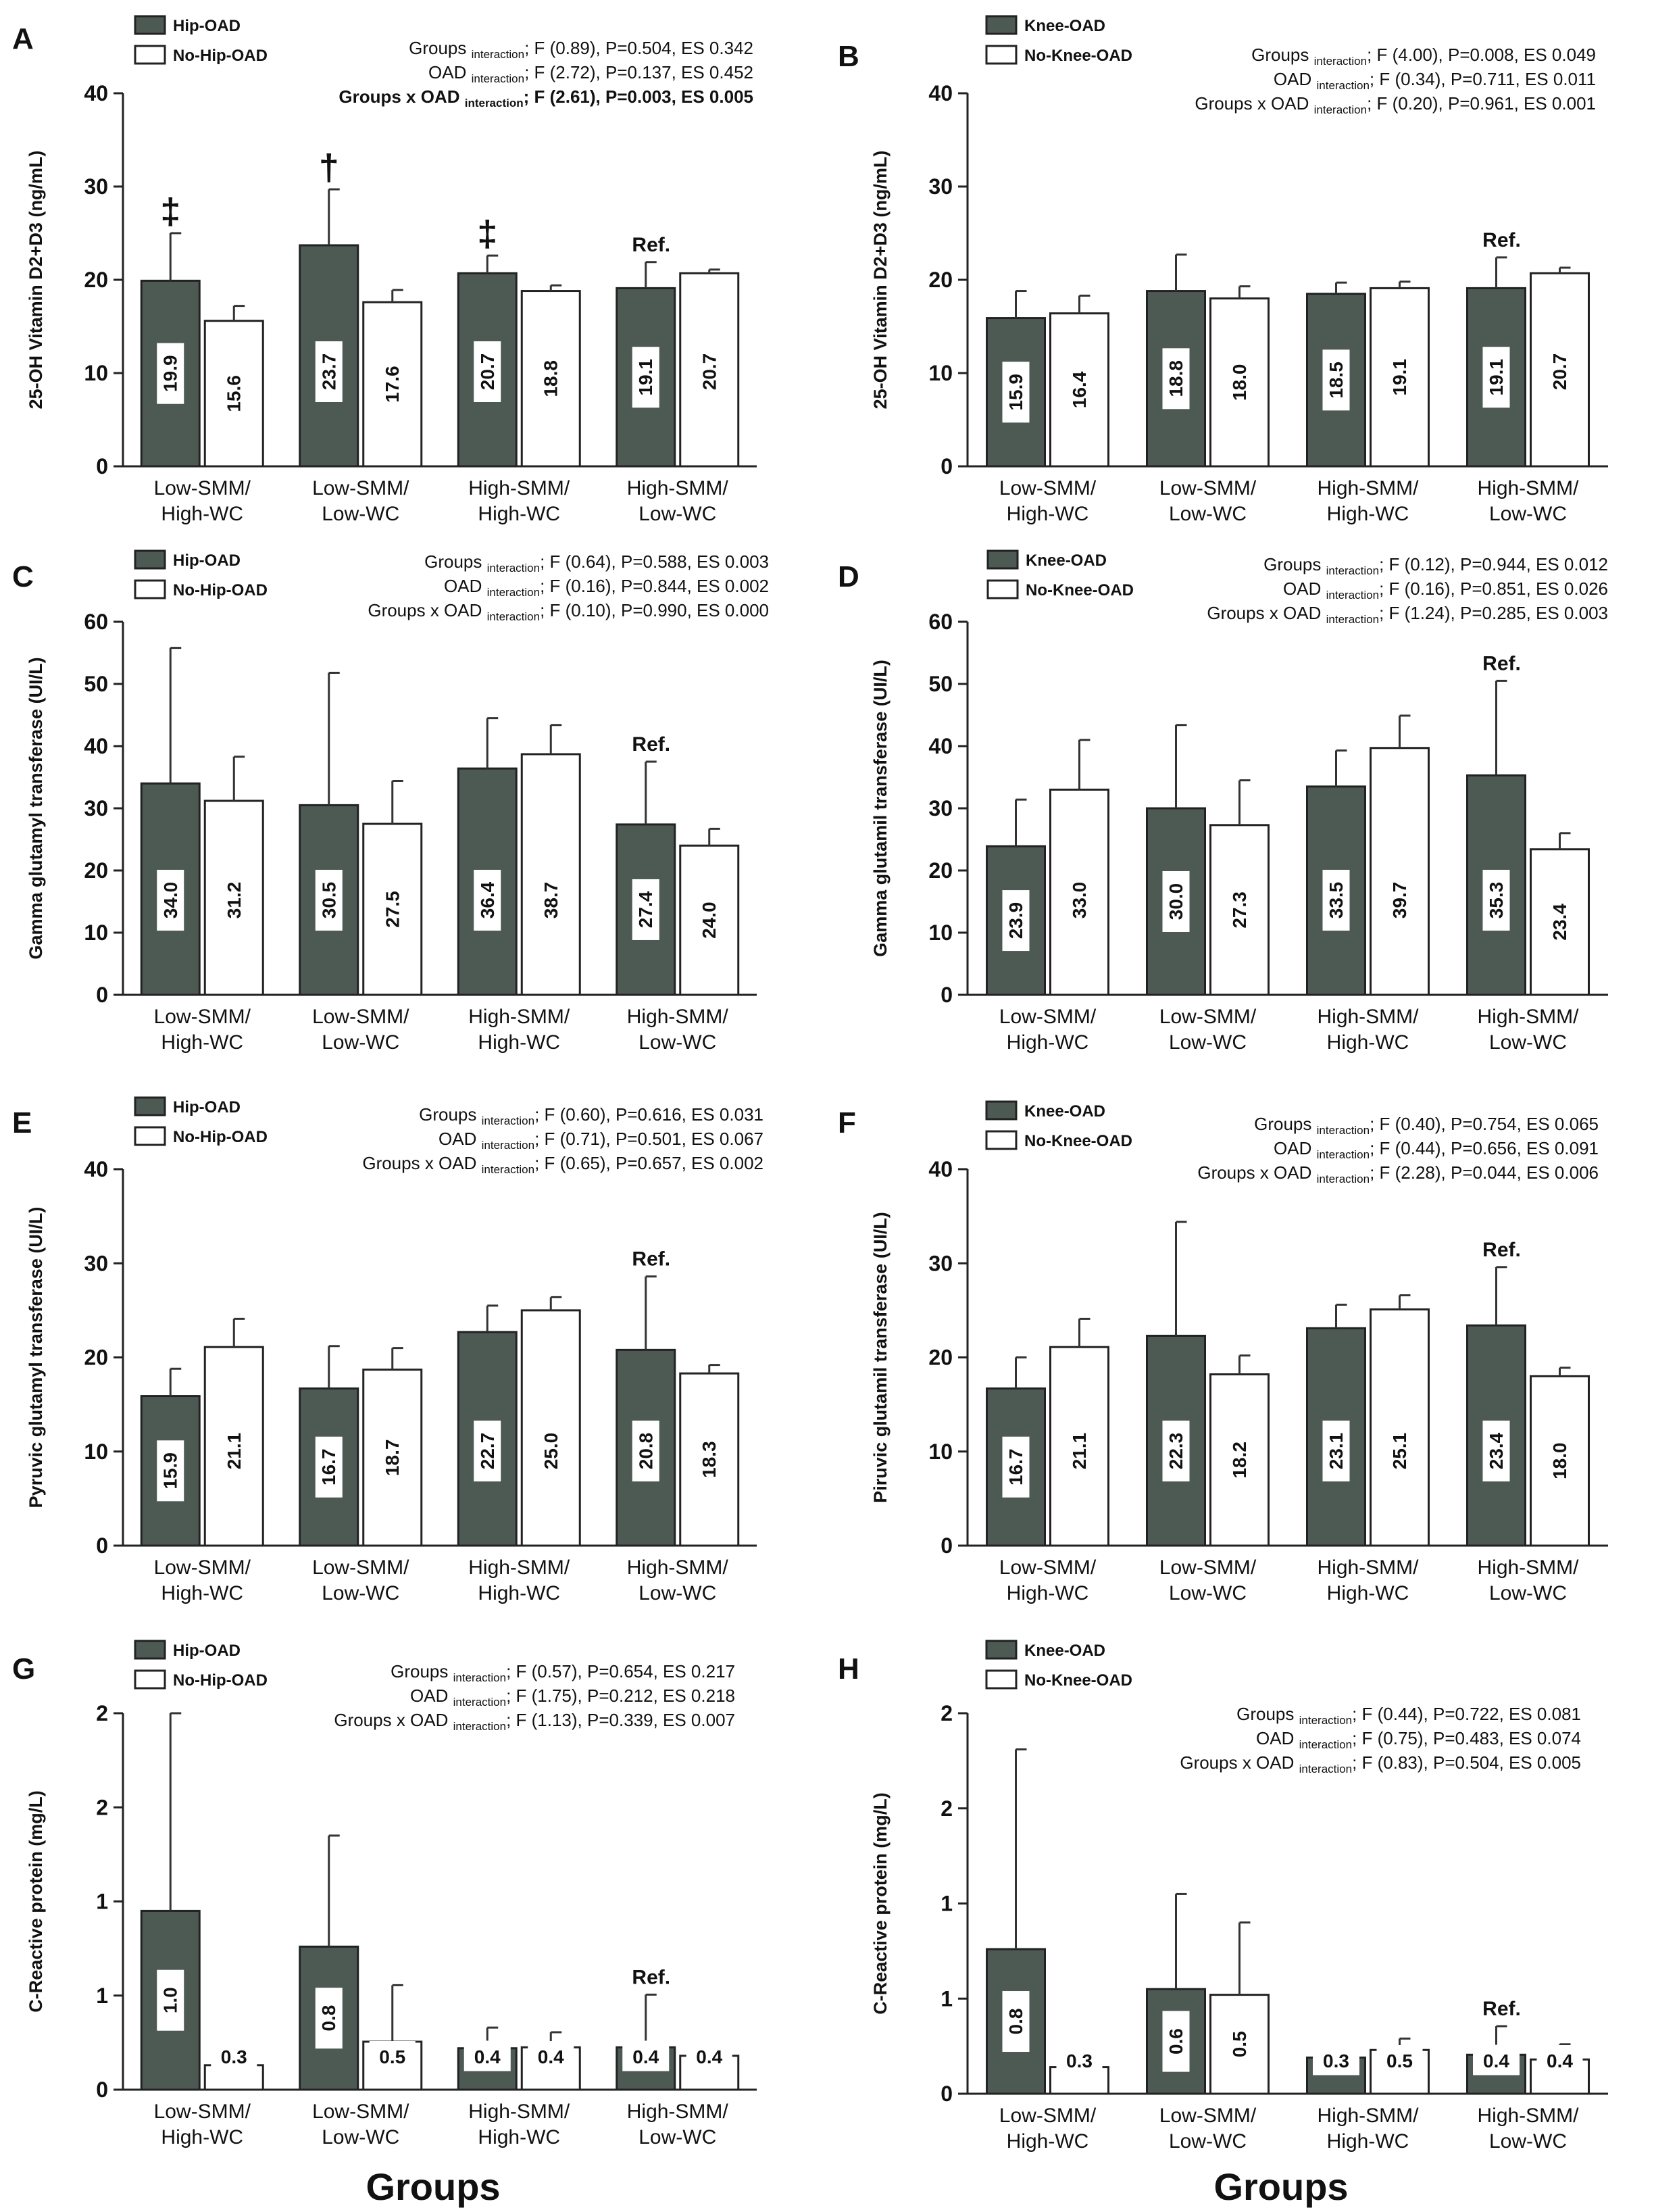 The height and width of the screenshot is (2212, 1654). I want to click on y-axis-label: Piruvic glutamil transferase (UI/L), so click(880, 1357).